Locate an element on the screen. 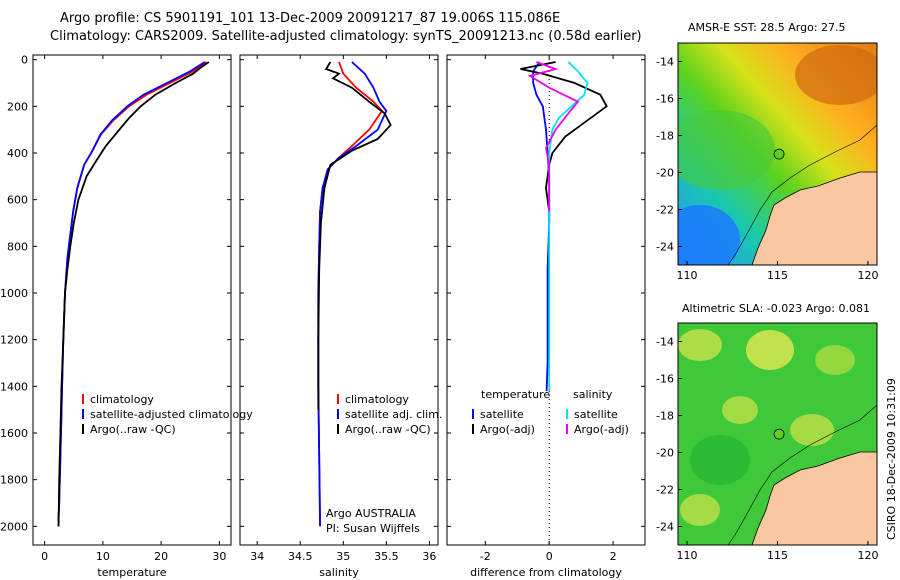 This screenshot has width=900, height=580. sst-cool-patch is located at coordinates (709, 235).